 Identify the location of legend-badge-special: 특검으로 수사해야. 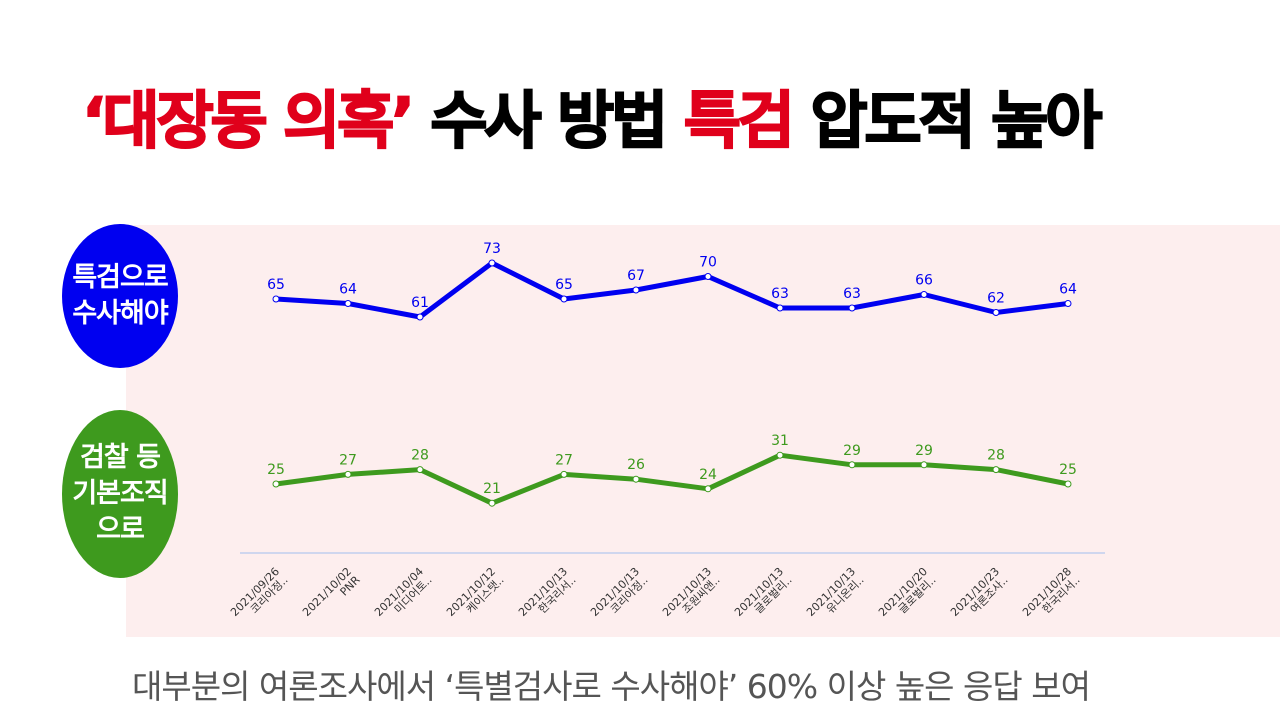
(120, 296).